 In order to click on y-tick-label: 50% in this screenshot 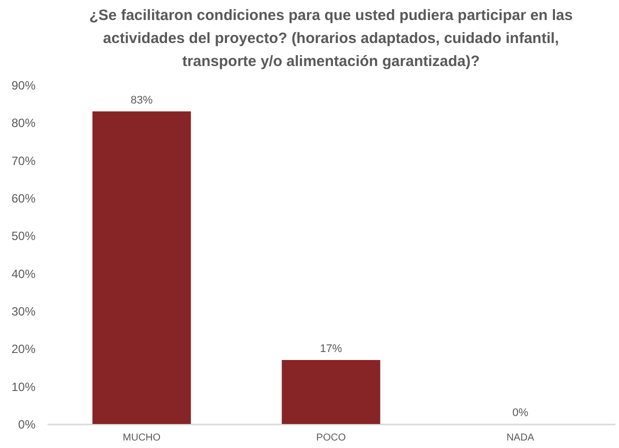, I will do `click(23, 236)`.